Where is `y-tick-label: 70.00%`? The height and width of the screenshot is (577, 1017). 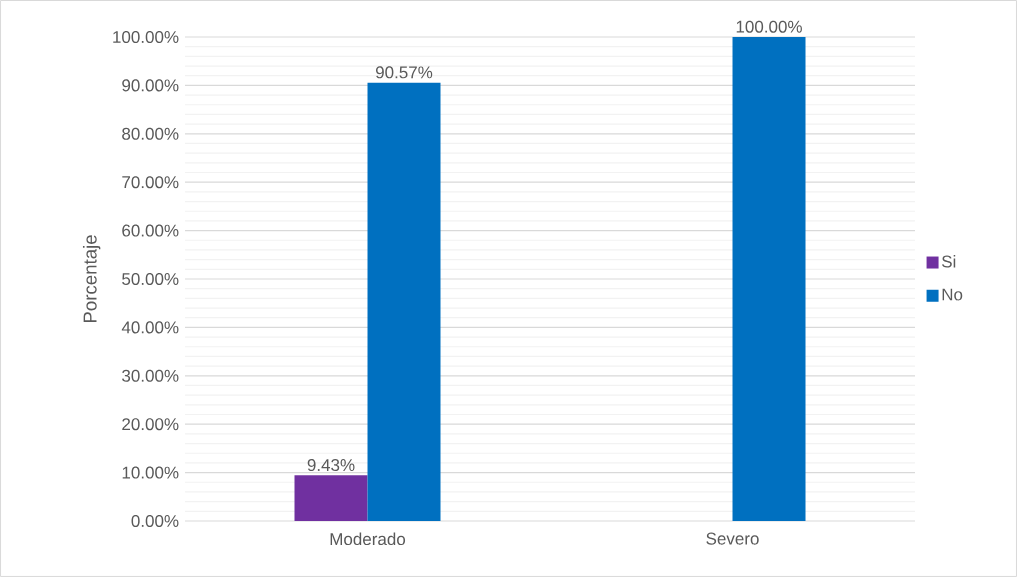
y-tick-label: 70.00% is located at coordinates (150, 182).